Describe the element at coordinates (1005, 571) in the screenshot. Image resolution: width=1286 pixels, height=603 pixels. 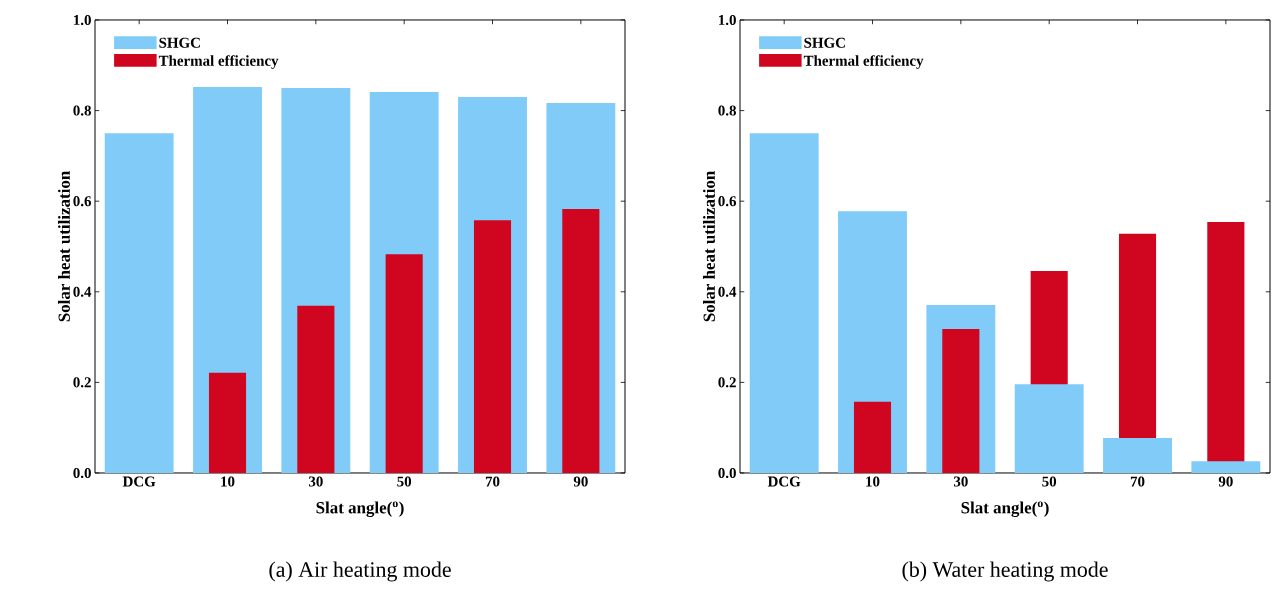
I see `text: (b) Water heating mode` at that location.